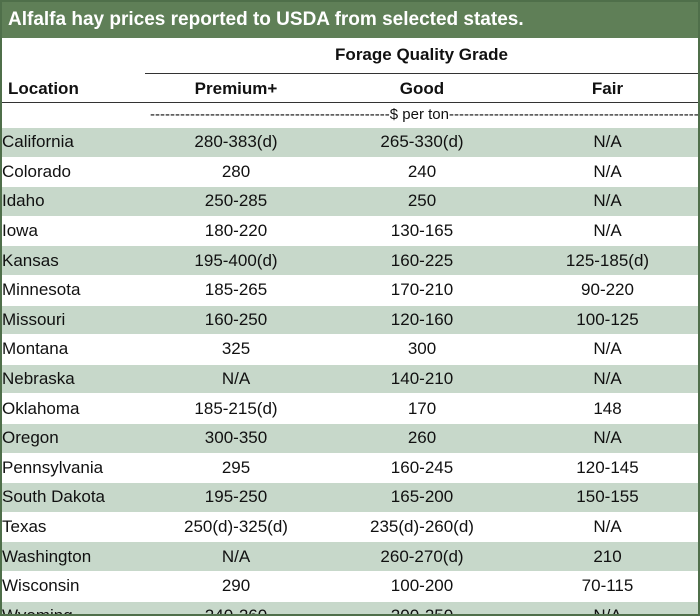  What do you see at coordinates (236, 467) in the screenshot?
I see `premium-price-cell: 295` at bounding box center [236, 467].